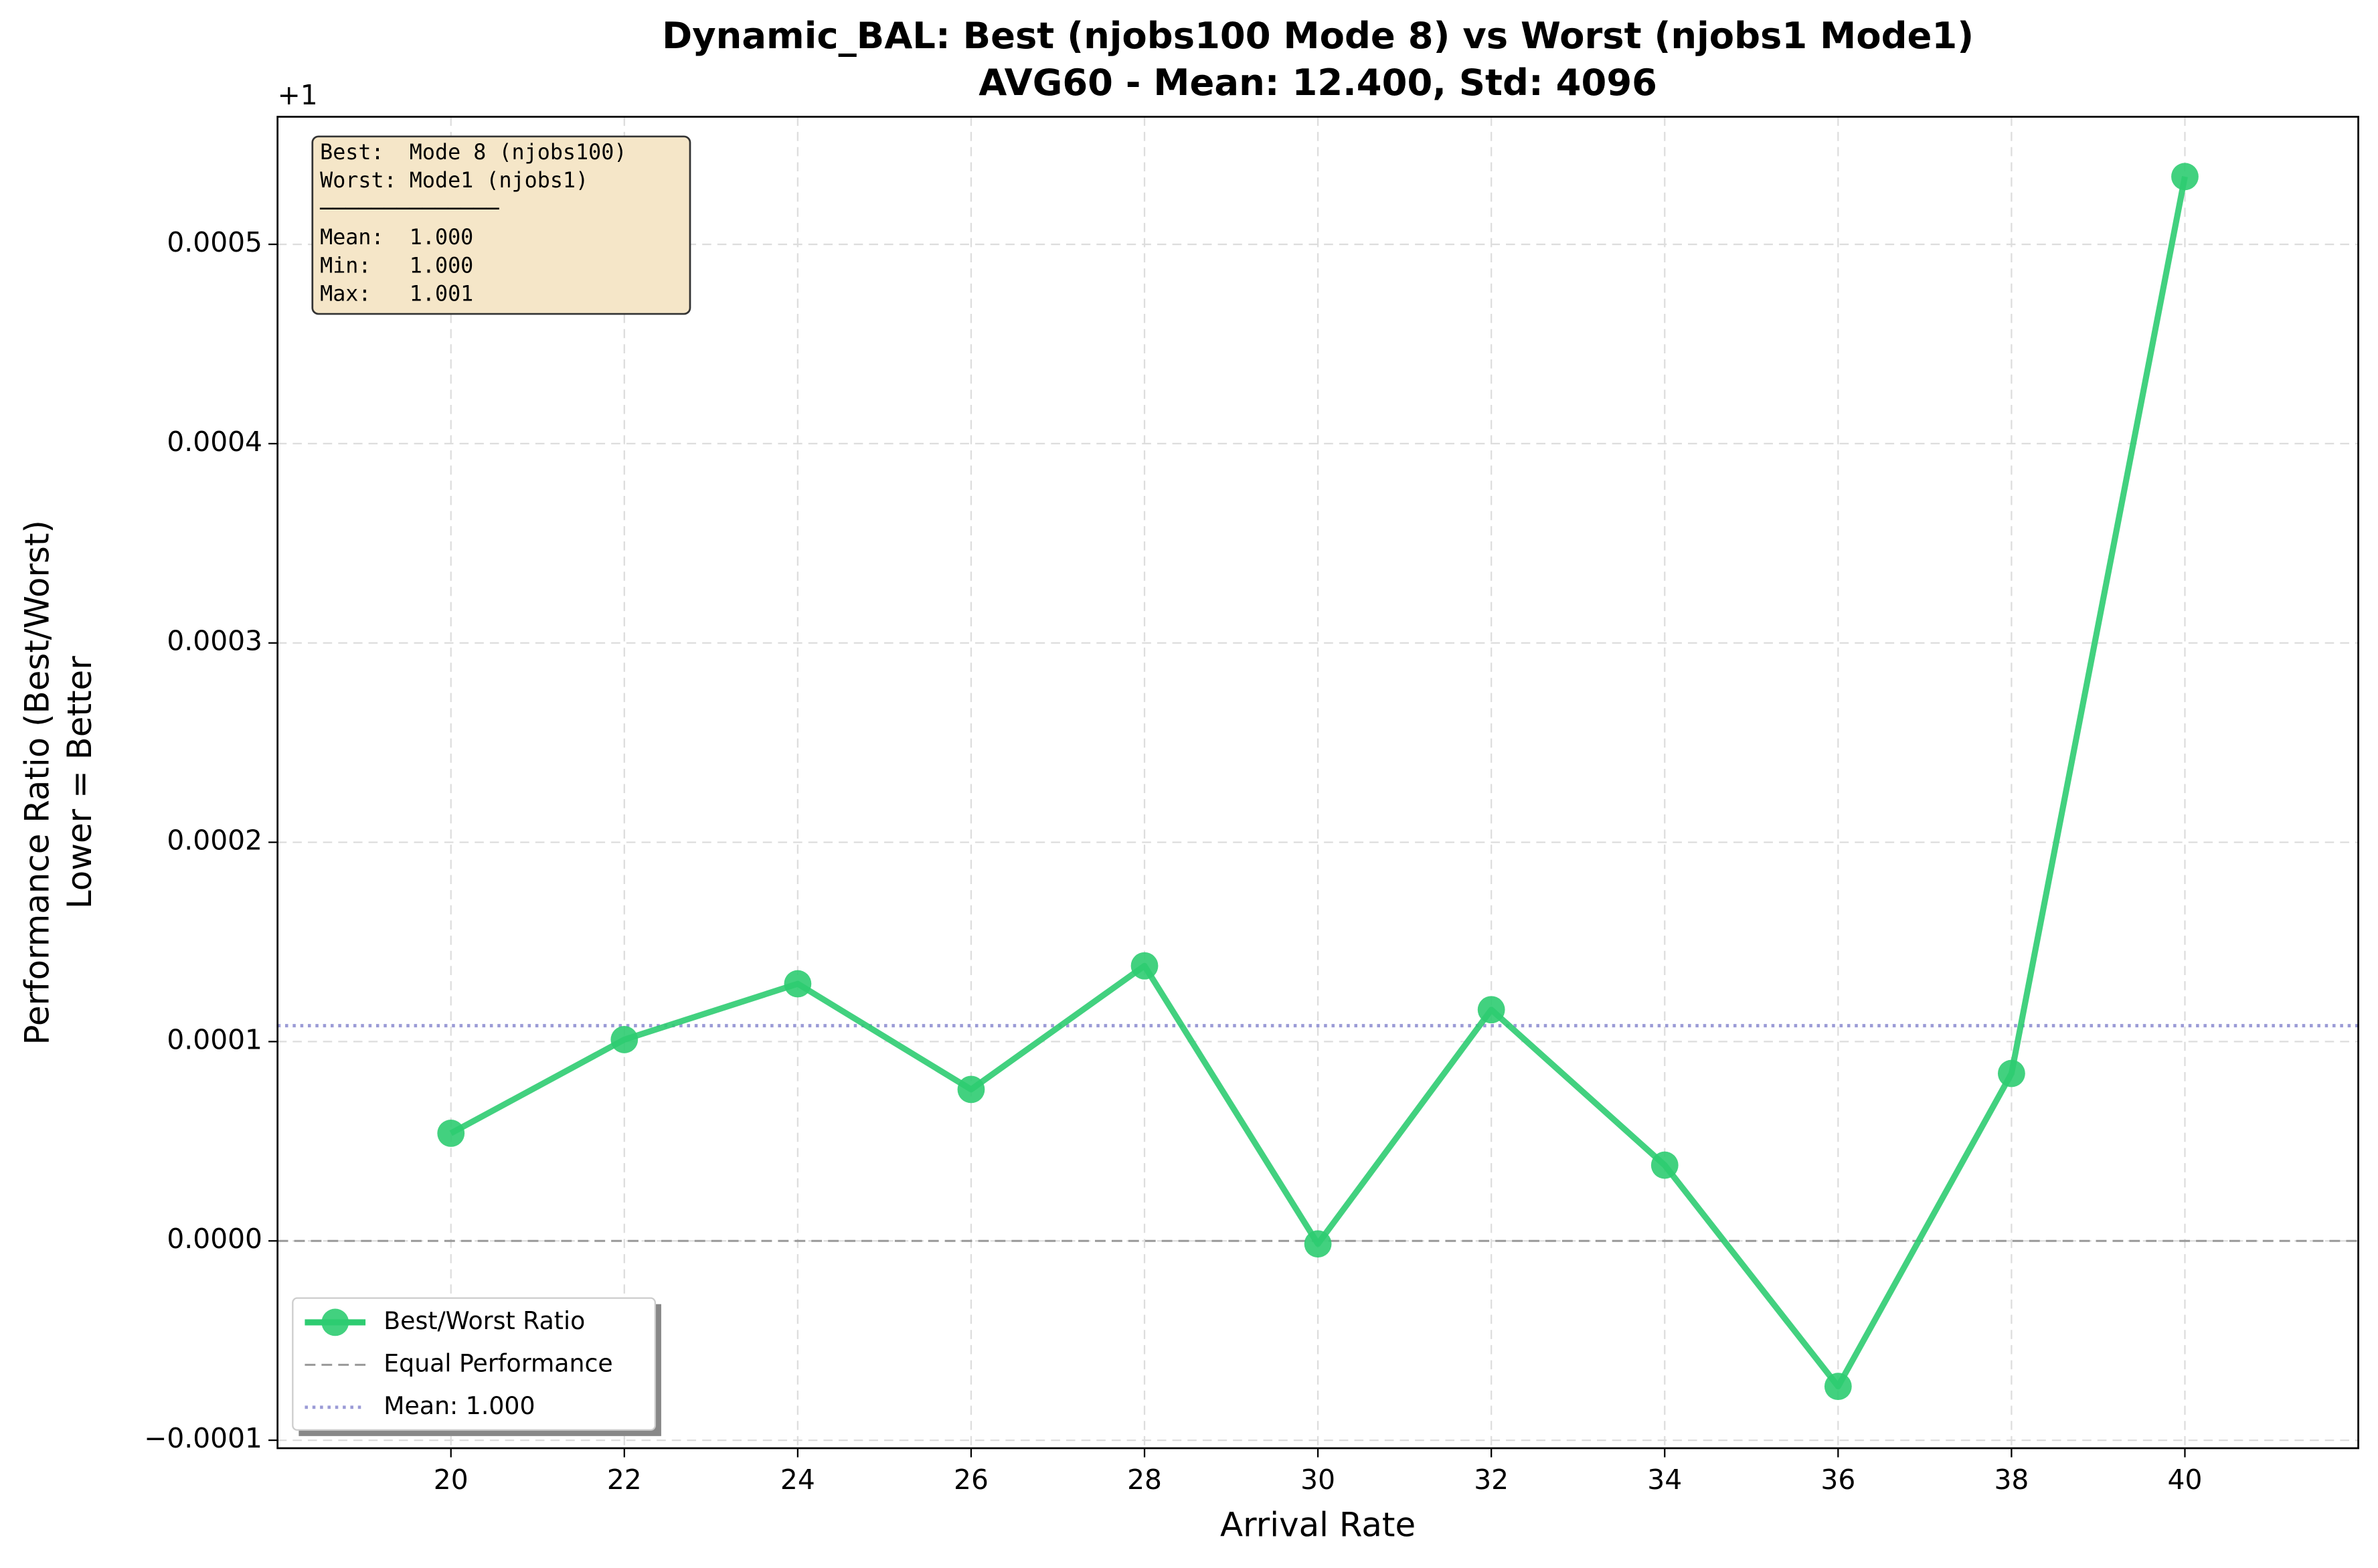  I want to click on annotation-line: Max: 1.001, so click(396, 294).